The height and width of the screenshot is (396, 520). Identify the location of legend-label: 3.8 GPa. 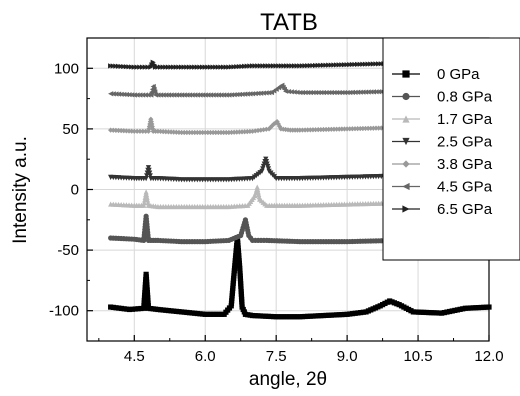
(465, 164).